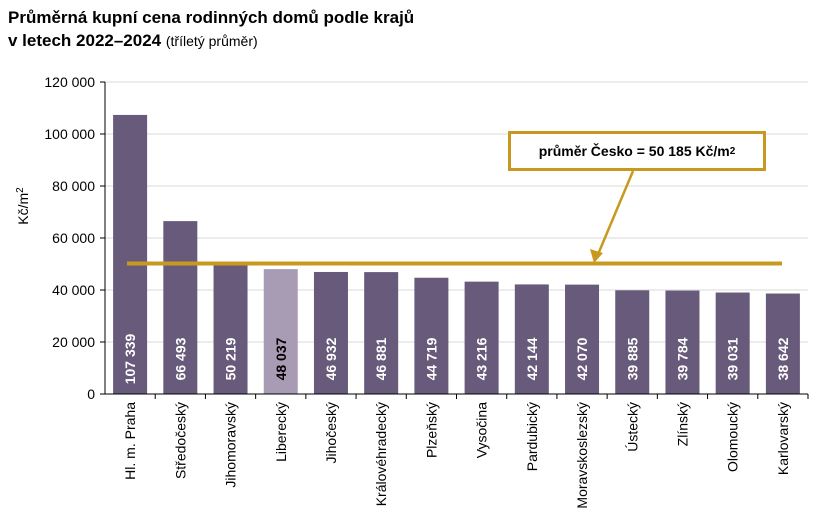  I want to click on bar-value-label: 39 885, so click(632, 358).